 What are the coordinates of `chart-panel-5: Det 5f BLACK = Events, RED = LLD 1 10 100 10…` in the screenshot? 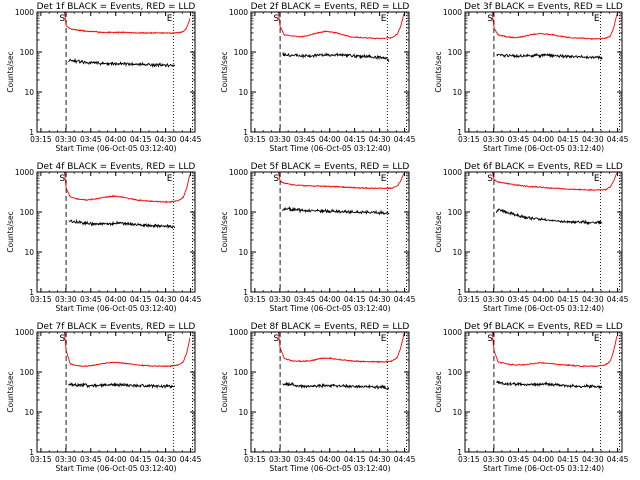 It's located at (318, 237).